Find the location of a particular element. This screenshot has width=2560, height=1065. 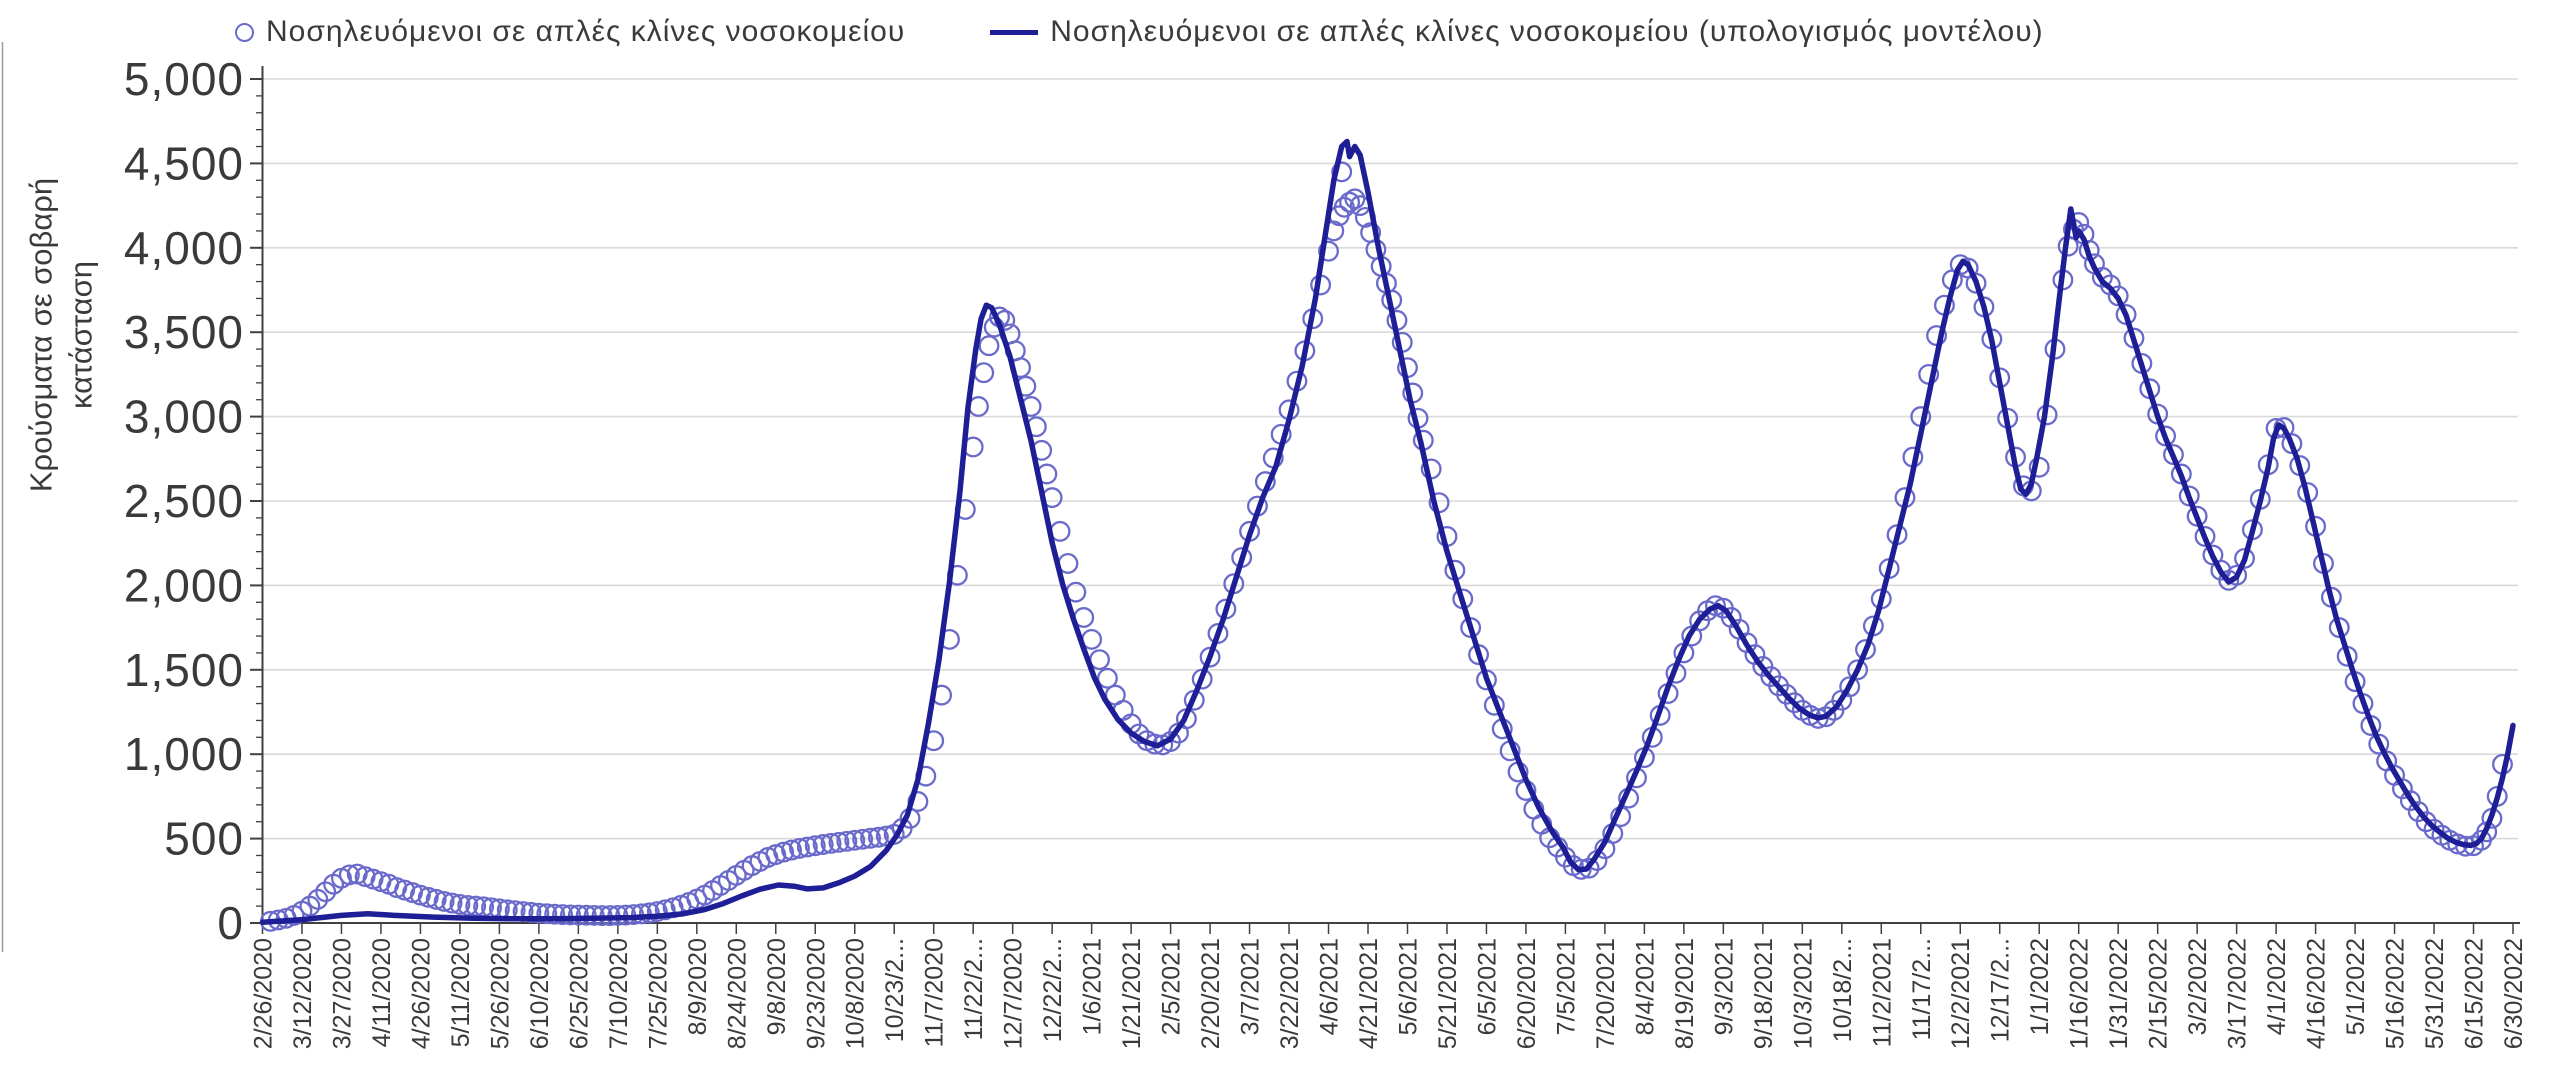

x-tick-label: 5/11/2020 is located at coordinates (461, 992).